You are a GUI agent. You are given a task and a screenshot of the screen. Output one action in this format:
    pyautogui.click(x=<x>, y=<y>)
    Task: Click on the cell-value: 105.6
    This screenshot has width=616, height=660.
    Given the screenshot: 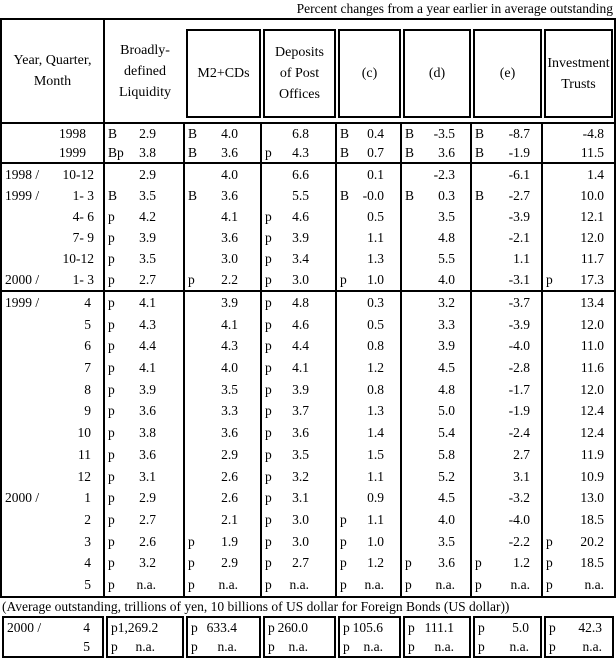 What is the action you would take?
    pyautogui.click(x=367, y=627)
    